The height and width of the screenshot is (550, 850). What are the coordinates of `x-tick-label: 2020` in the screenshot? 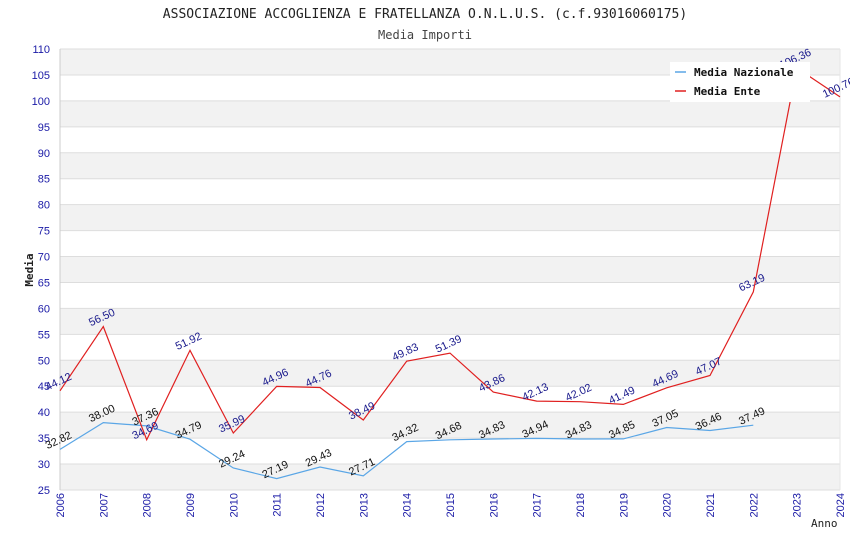 It's located at (668, 505).